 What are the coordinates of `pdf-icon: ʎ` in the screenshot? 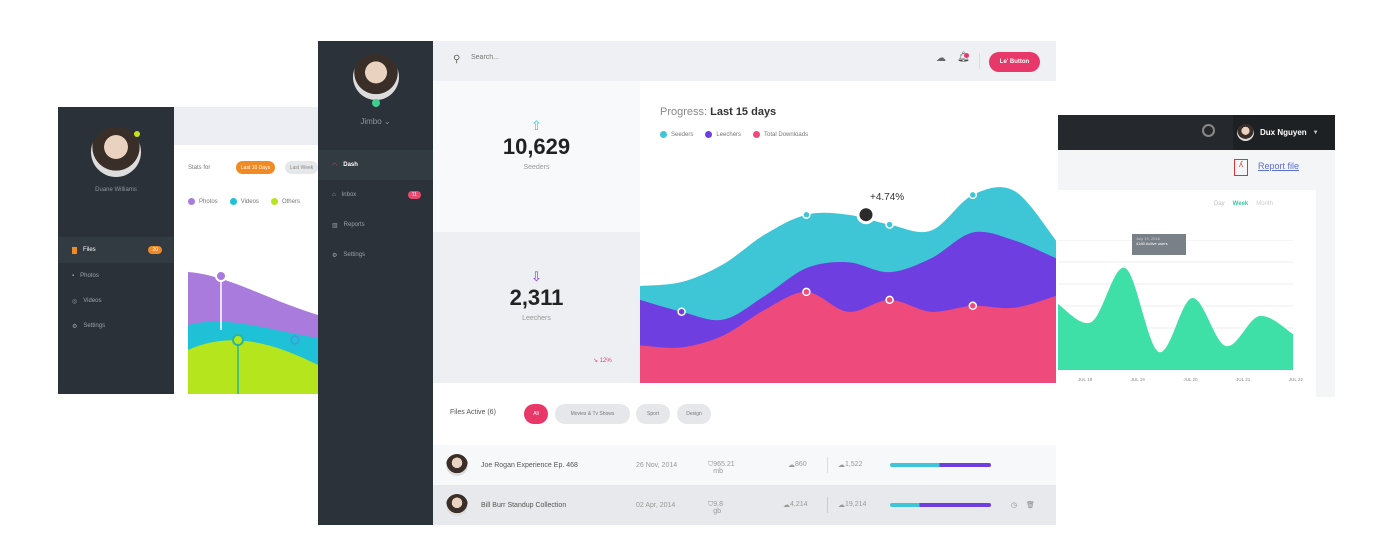 It's located at (1241, 167).